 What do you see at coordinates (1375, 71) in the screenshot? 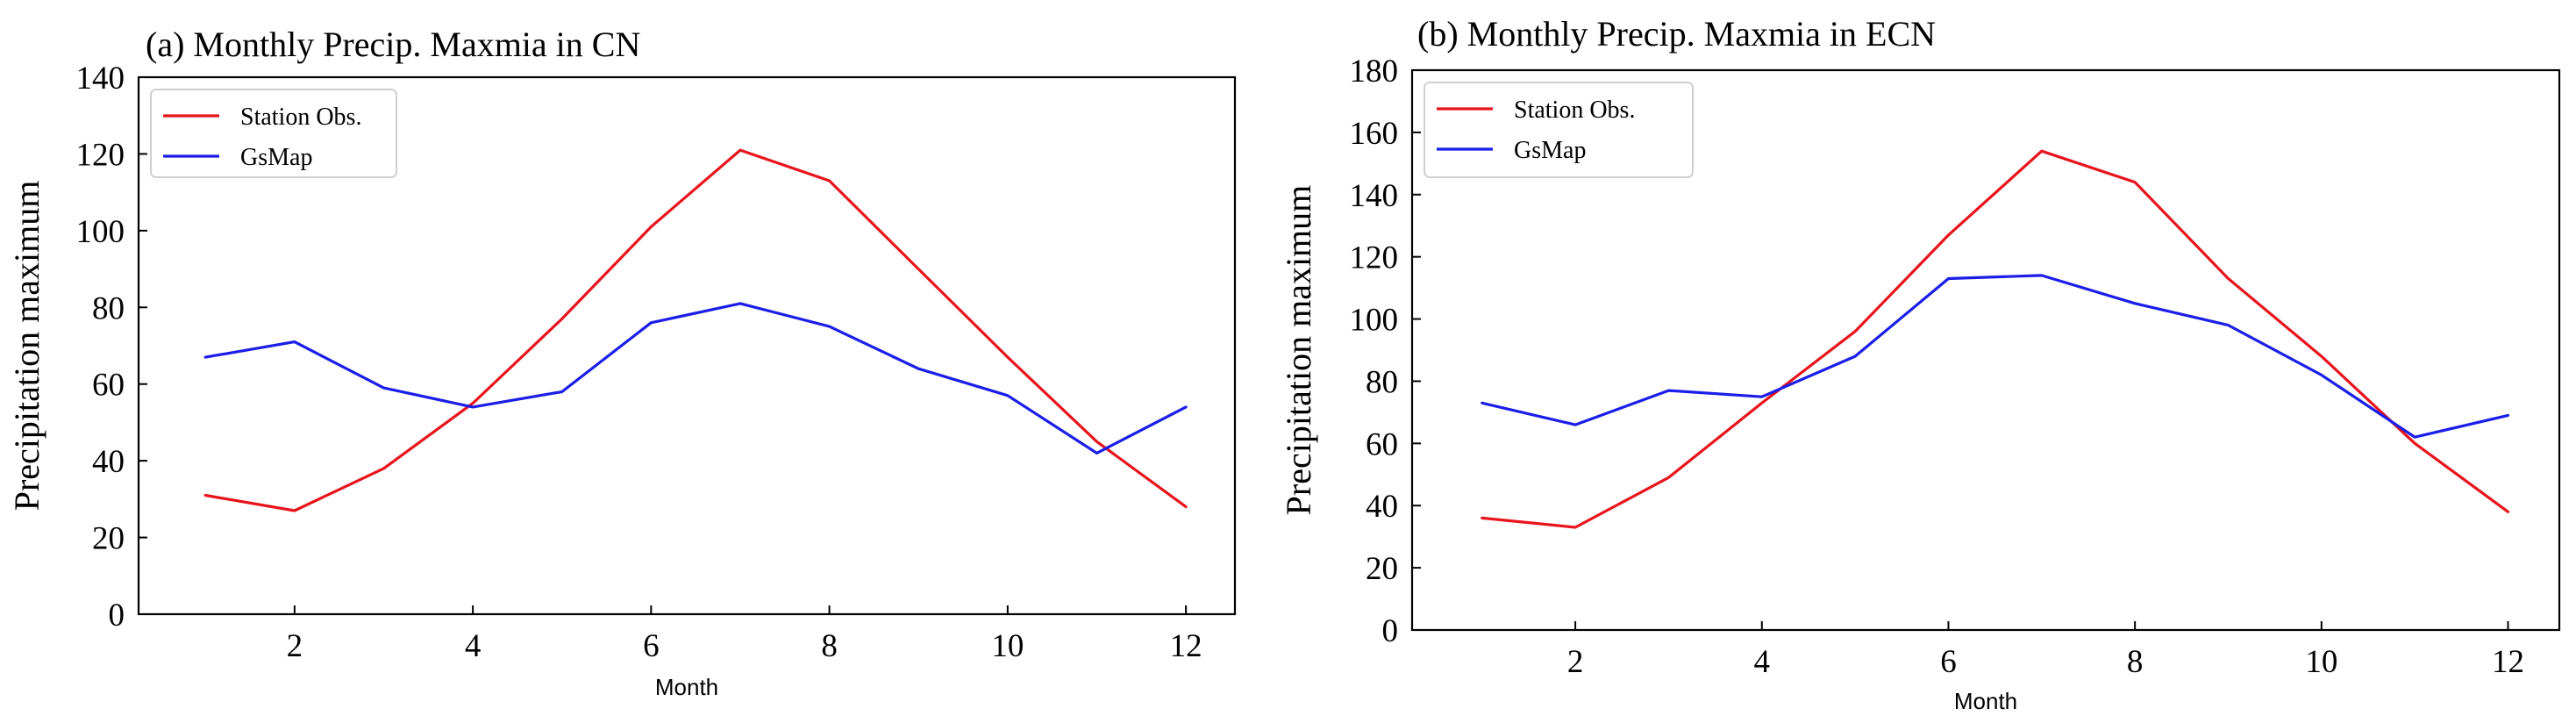
I see `y-tick-label: 180` at bounding box center [1375, 71].